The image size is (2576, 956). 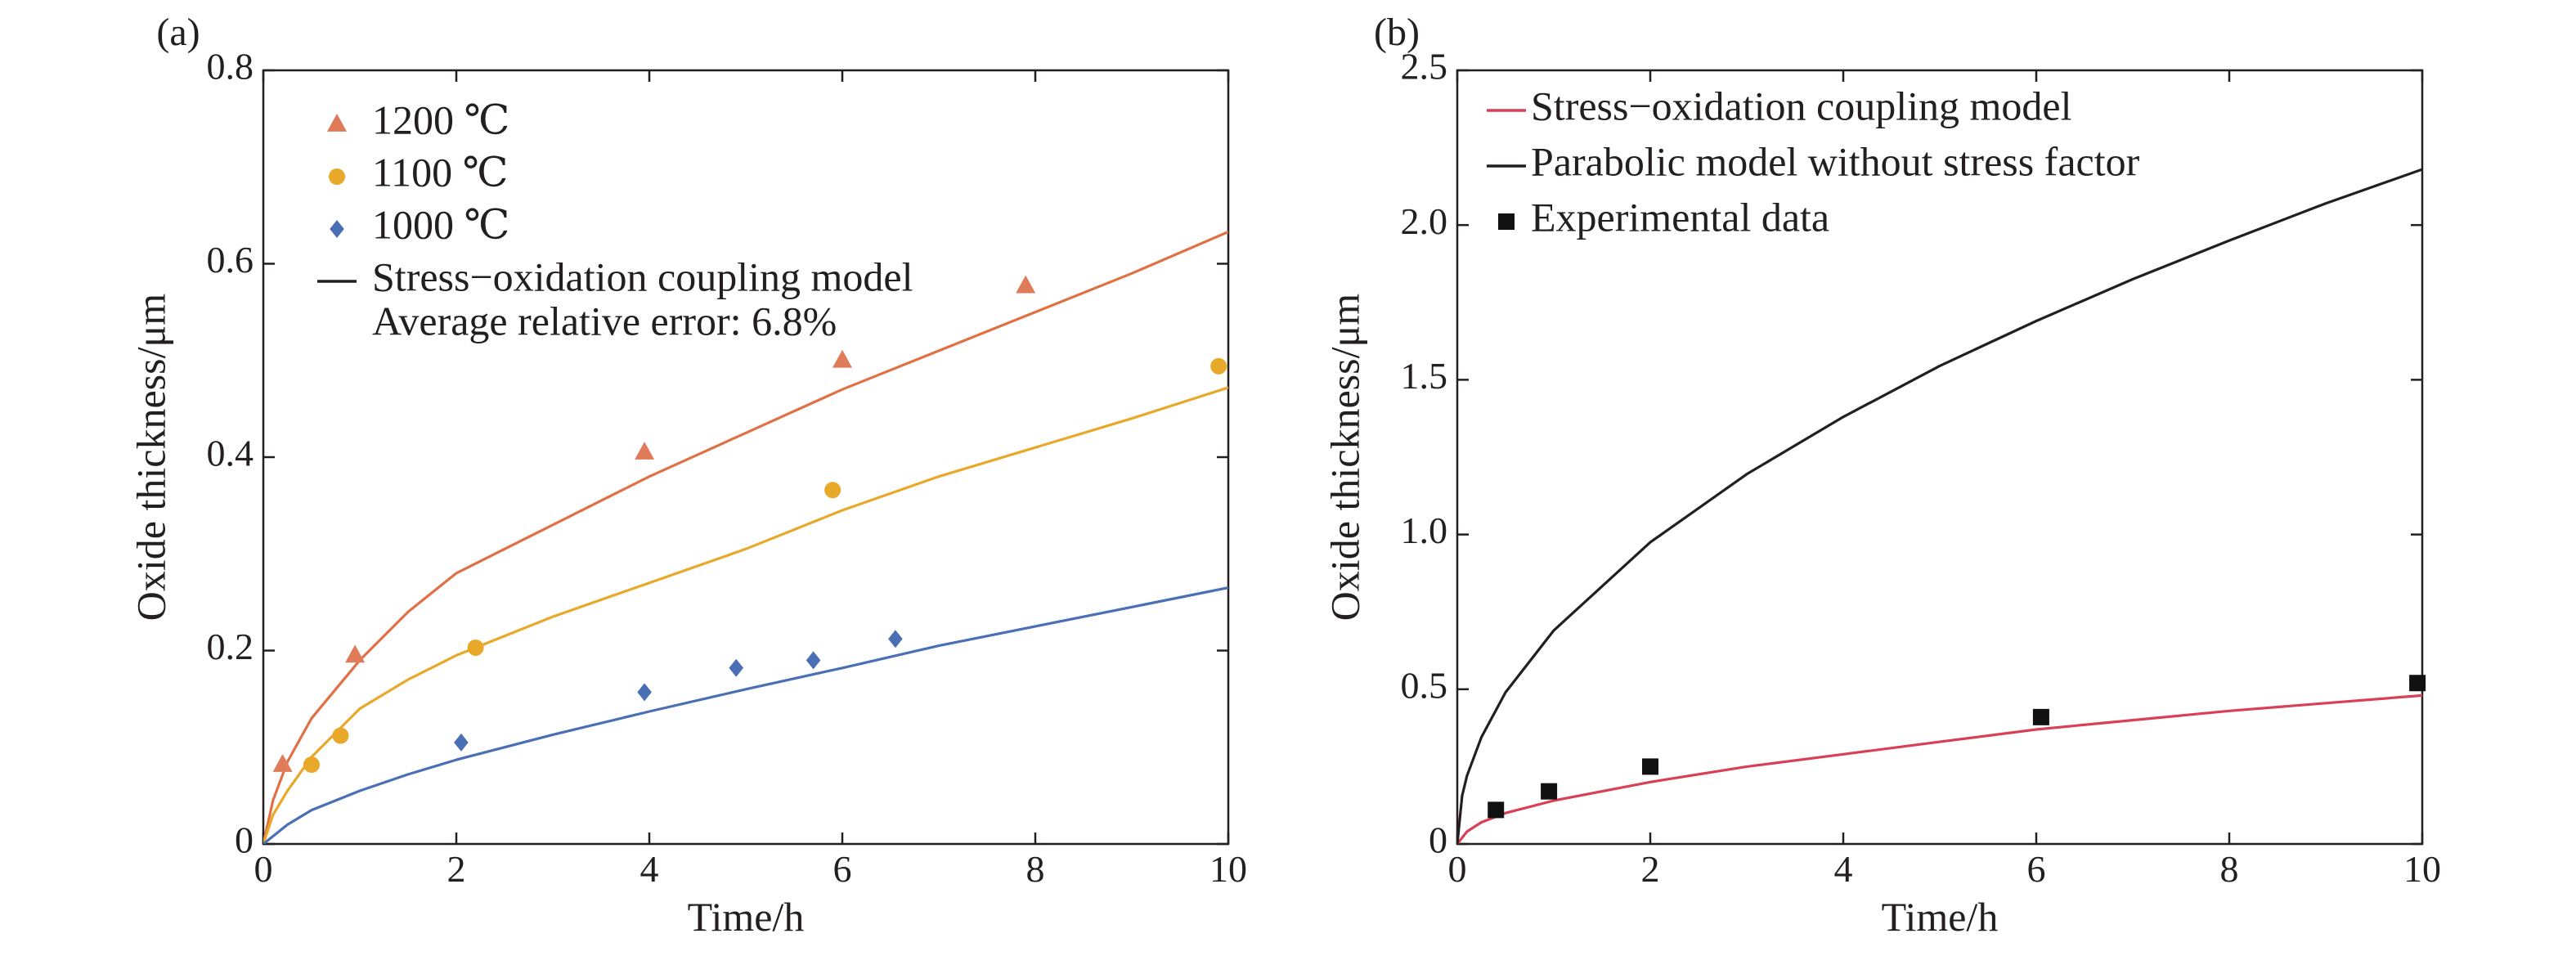 What do you see at coordinates (230, 453) in the screenshot?
I see `y-tick-label: 0.4` at bounding box center [230, 453].